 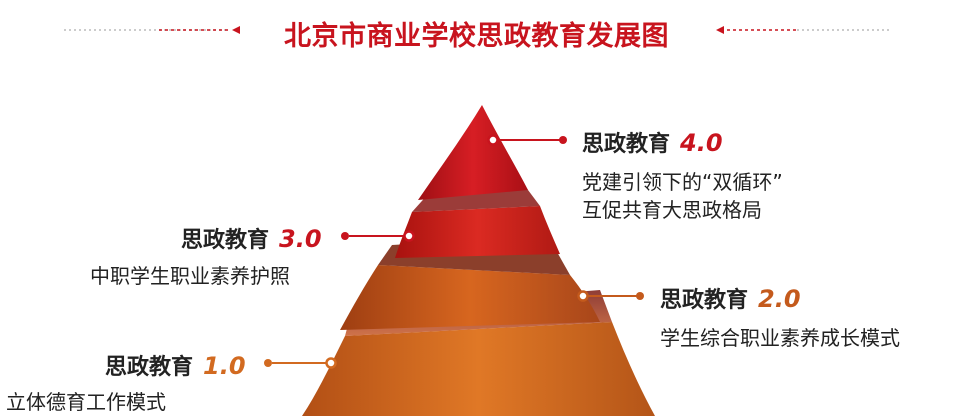 I want to click on level-2-description: 学生综合职业素养成长模式, so click(x=780, y=338).